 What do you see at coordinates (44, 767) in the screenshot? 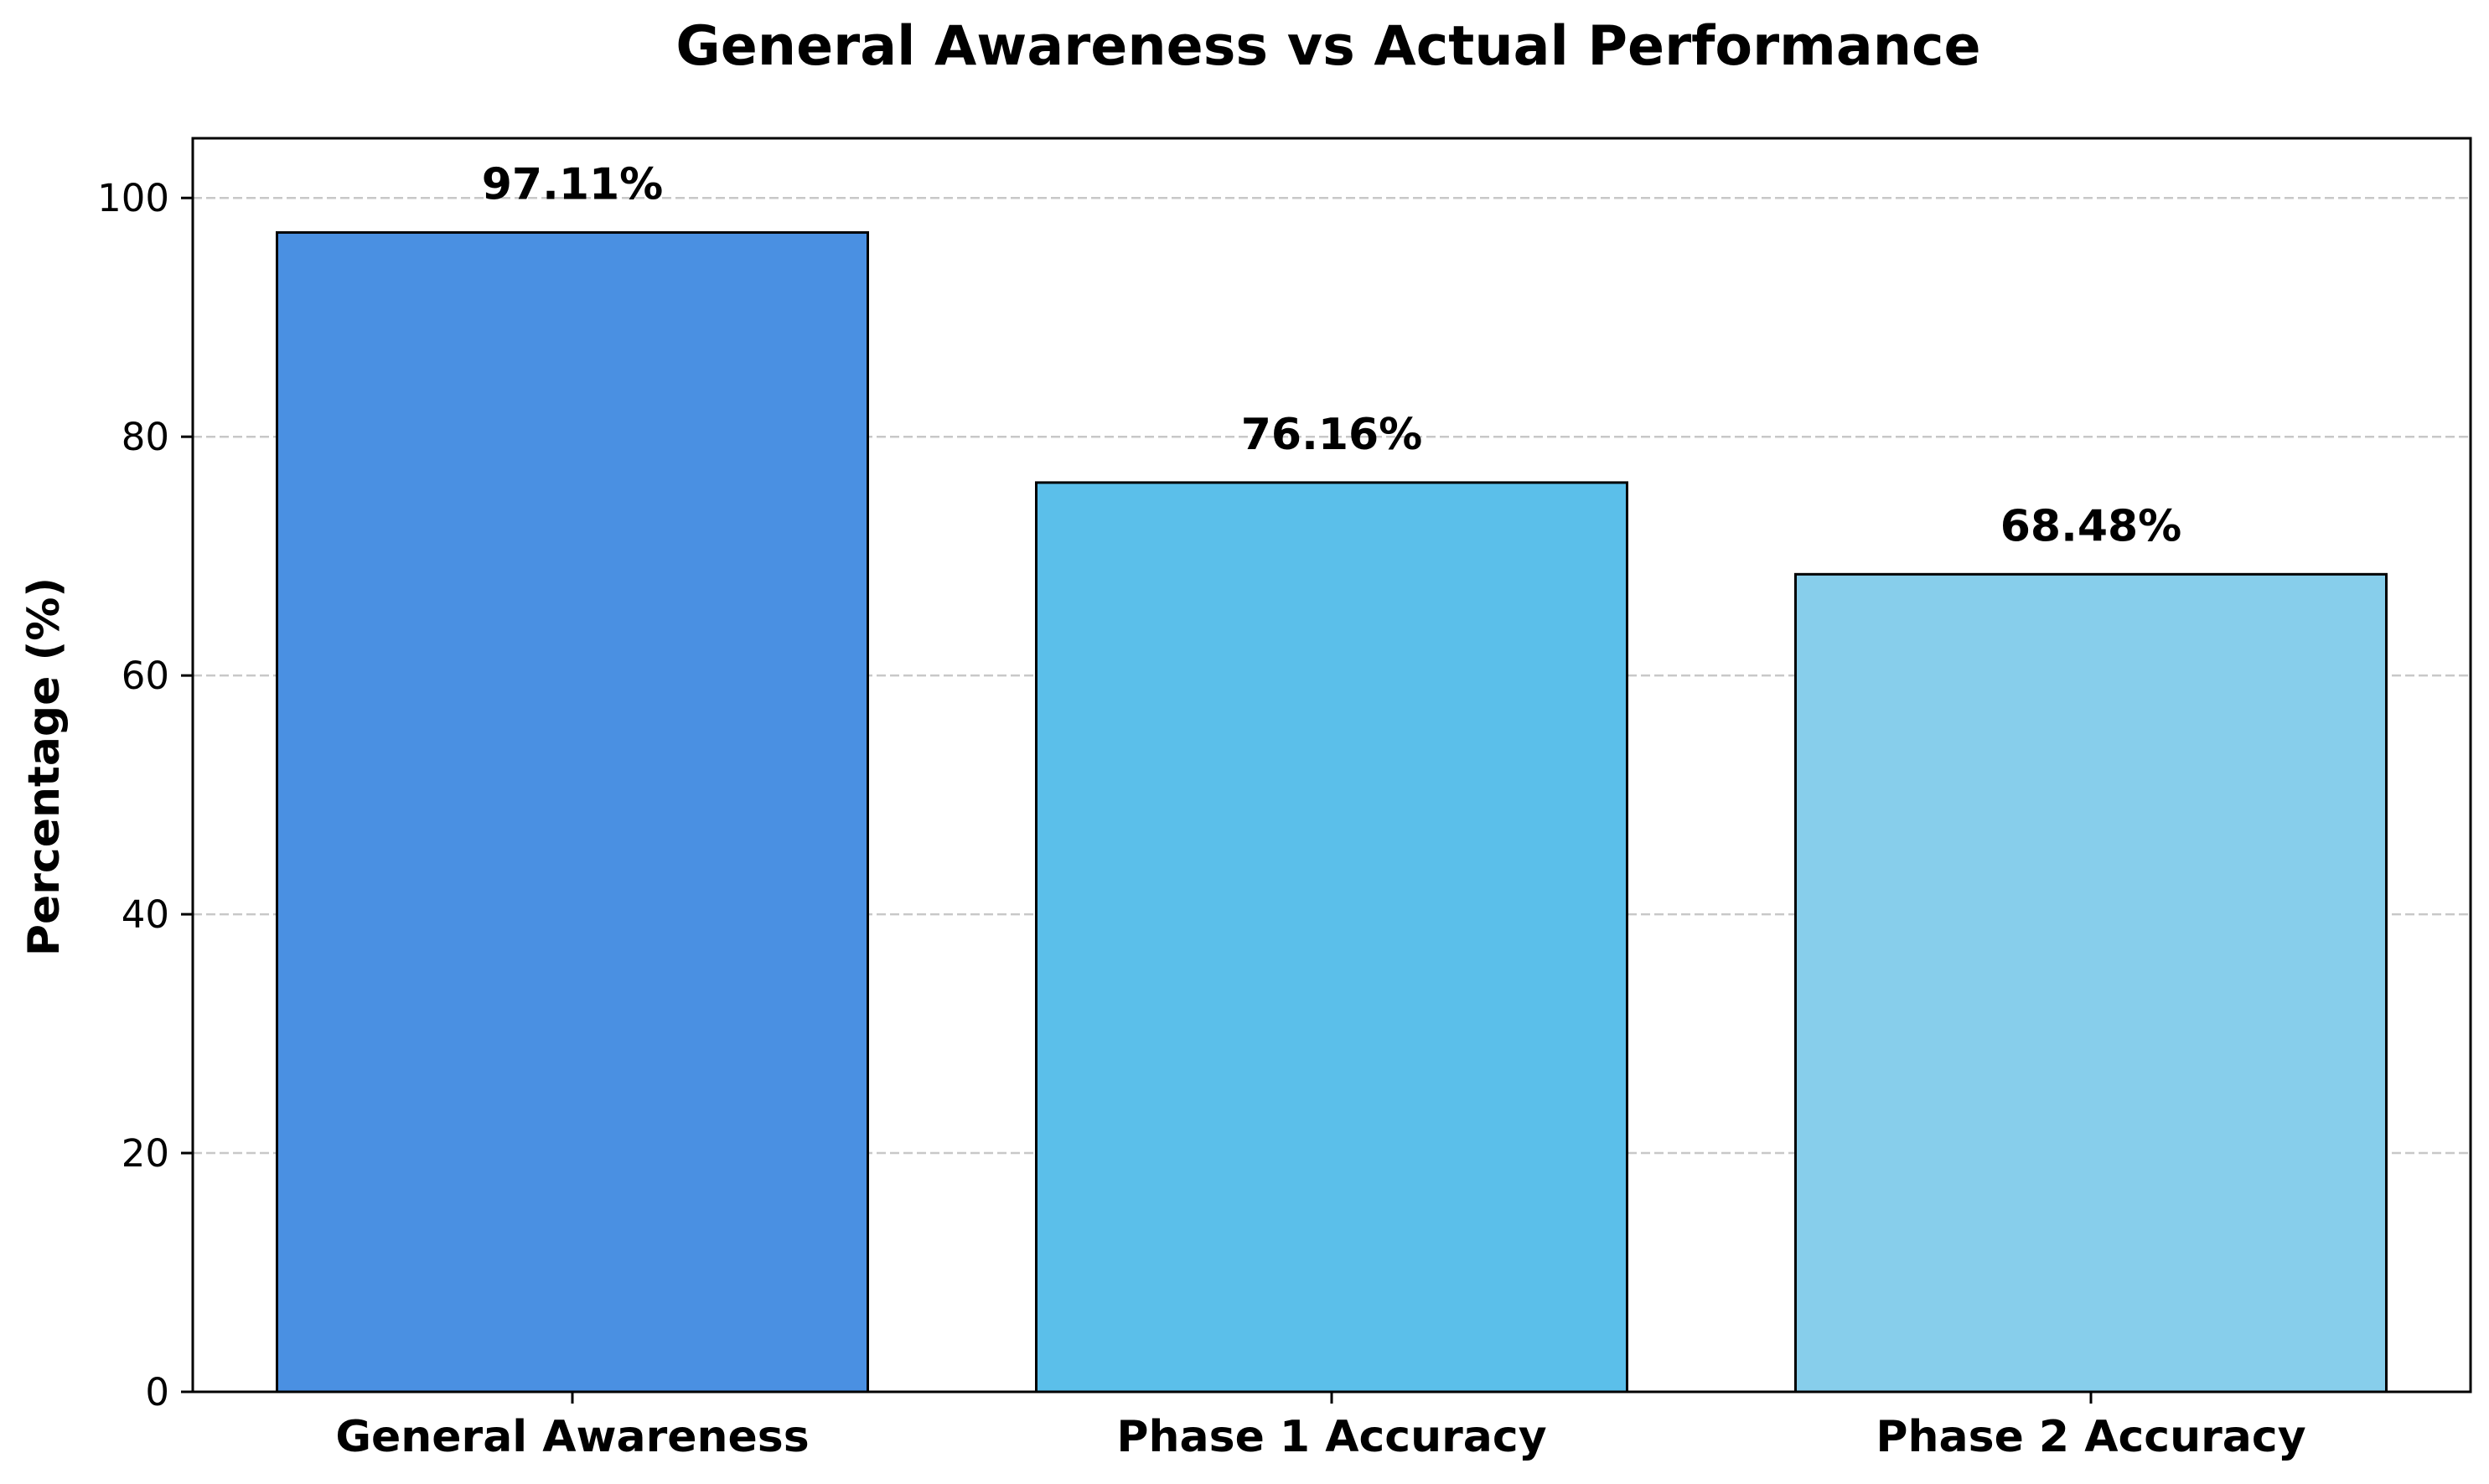
I see `y-axis-label: Percentage (%)` at bounding box center [44, 767].